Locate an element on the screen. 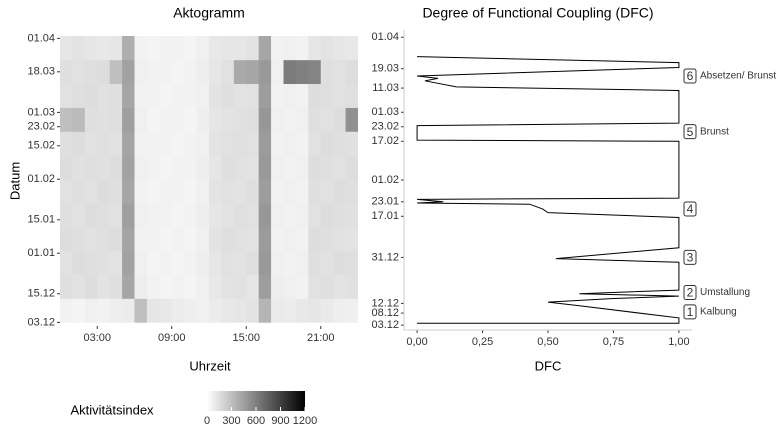 Image resolution: width=778 pixels, height=428 pixels. annotation-number: 6 is located at coordinates (690, 76).